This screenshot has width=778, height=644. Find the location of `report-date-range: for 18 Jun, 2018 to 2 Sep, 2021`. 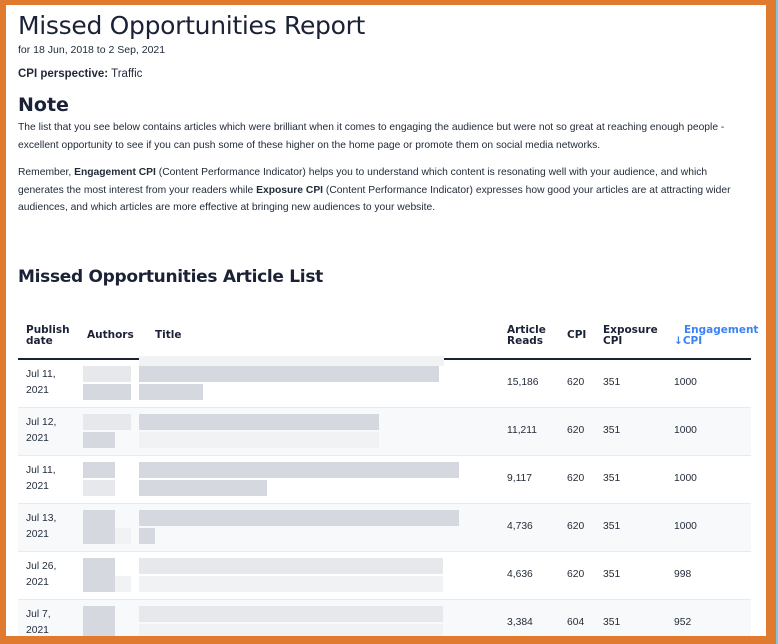

report-date-range: for 18 Jun, 2018 to 2 Sep, 2021 is located at coordinates (92, 50).